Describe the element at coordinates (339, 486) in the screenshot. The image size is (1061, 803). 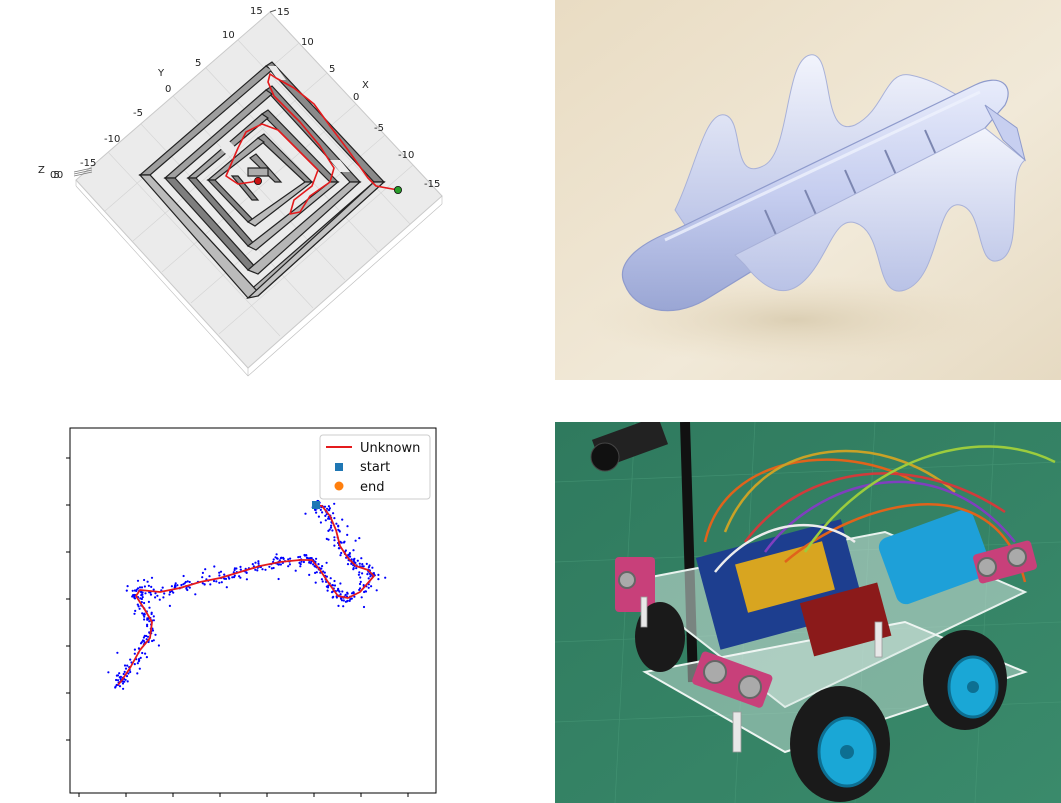
I see `legend-circle-swatch` at that location.